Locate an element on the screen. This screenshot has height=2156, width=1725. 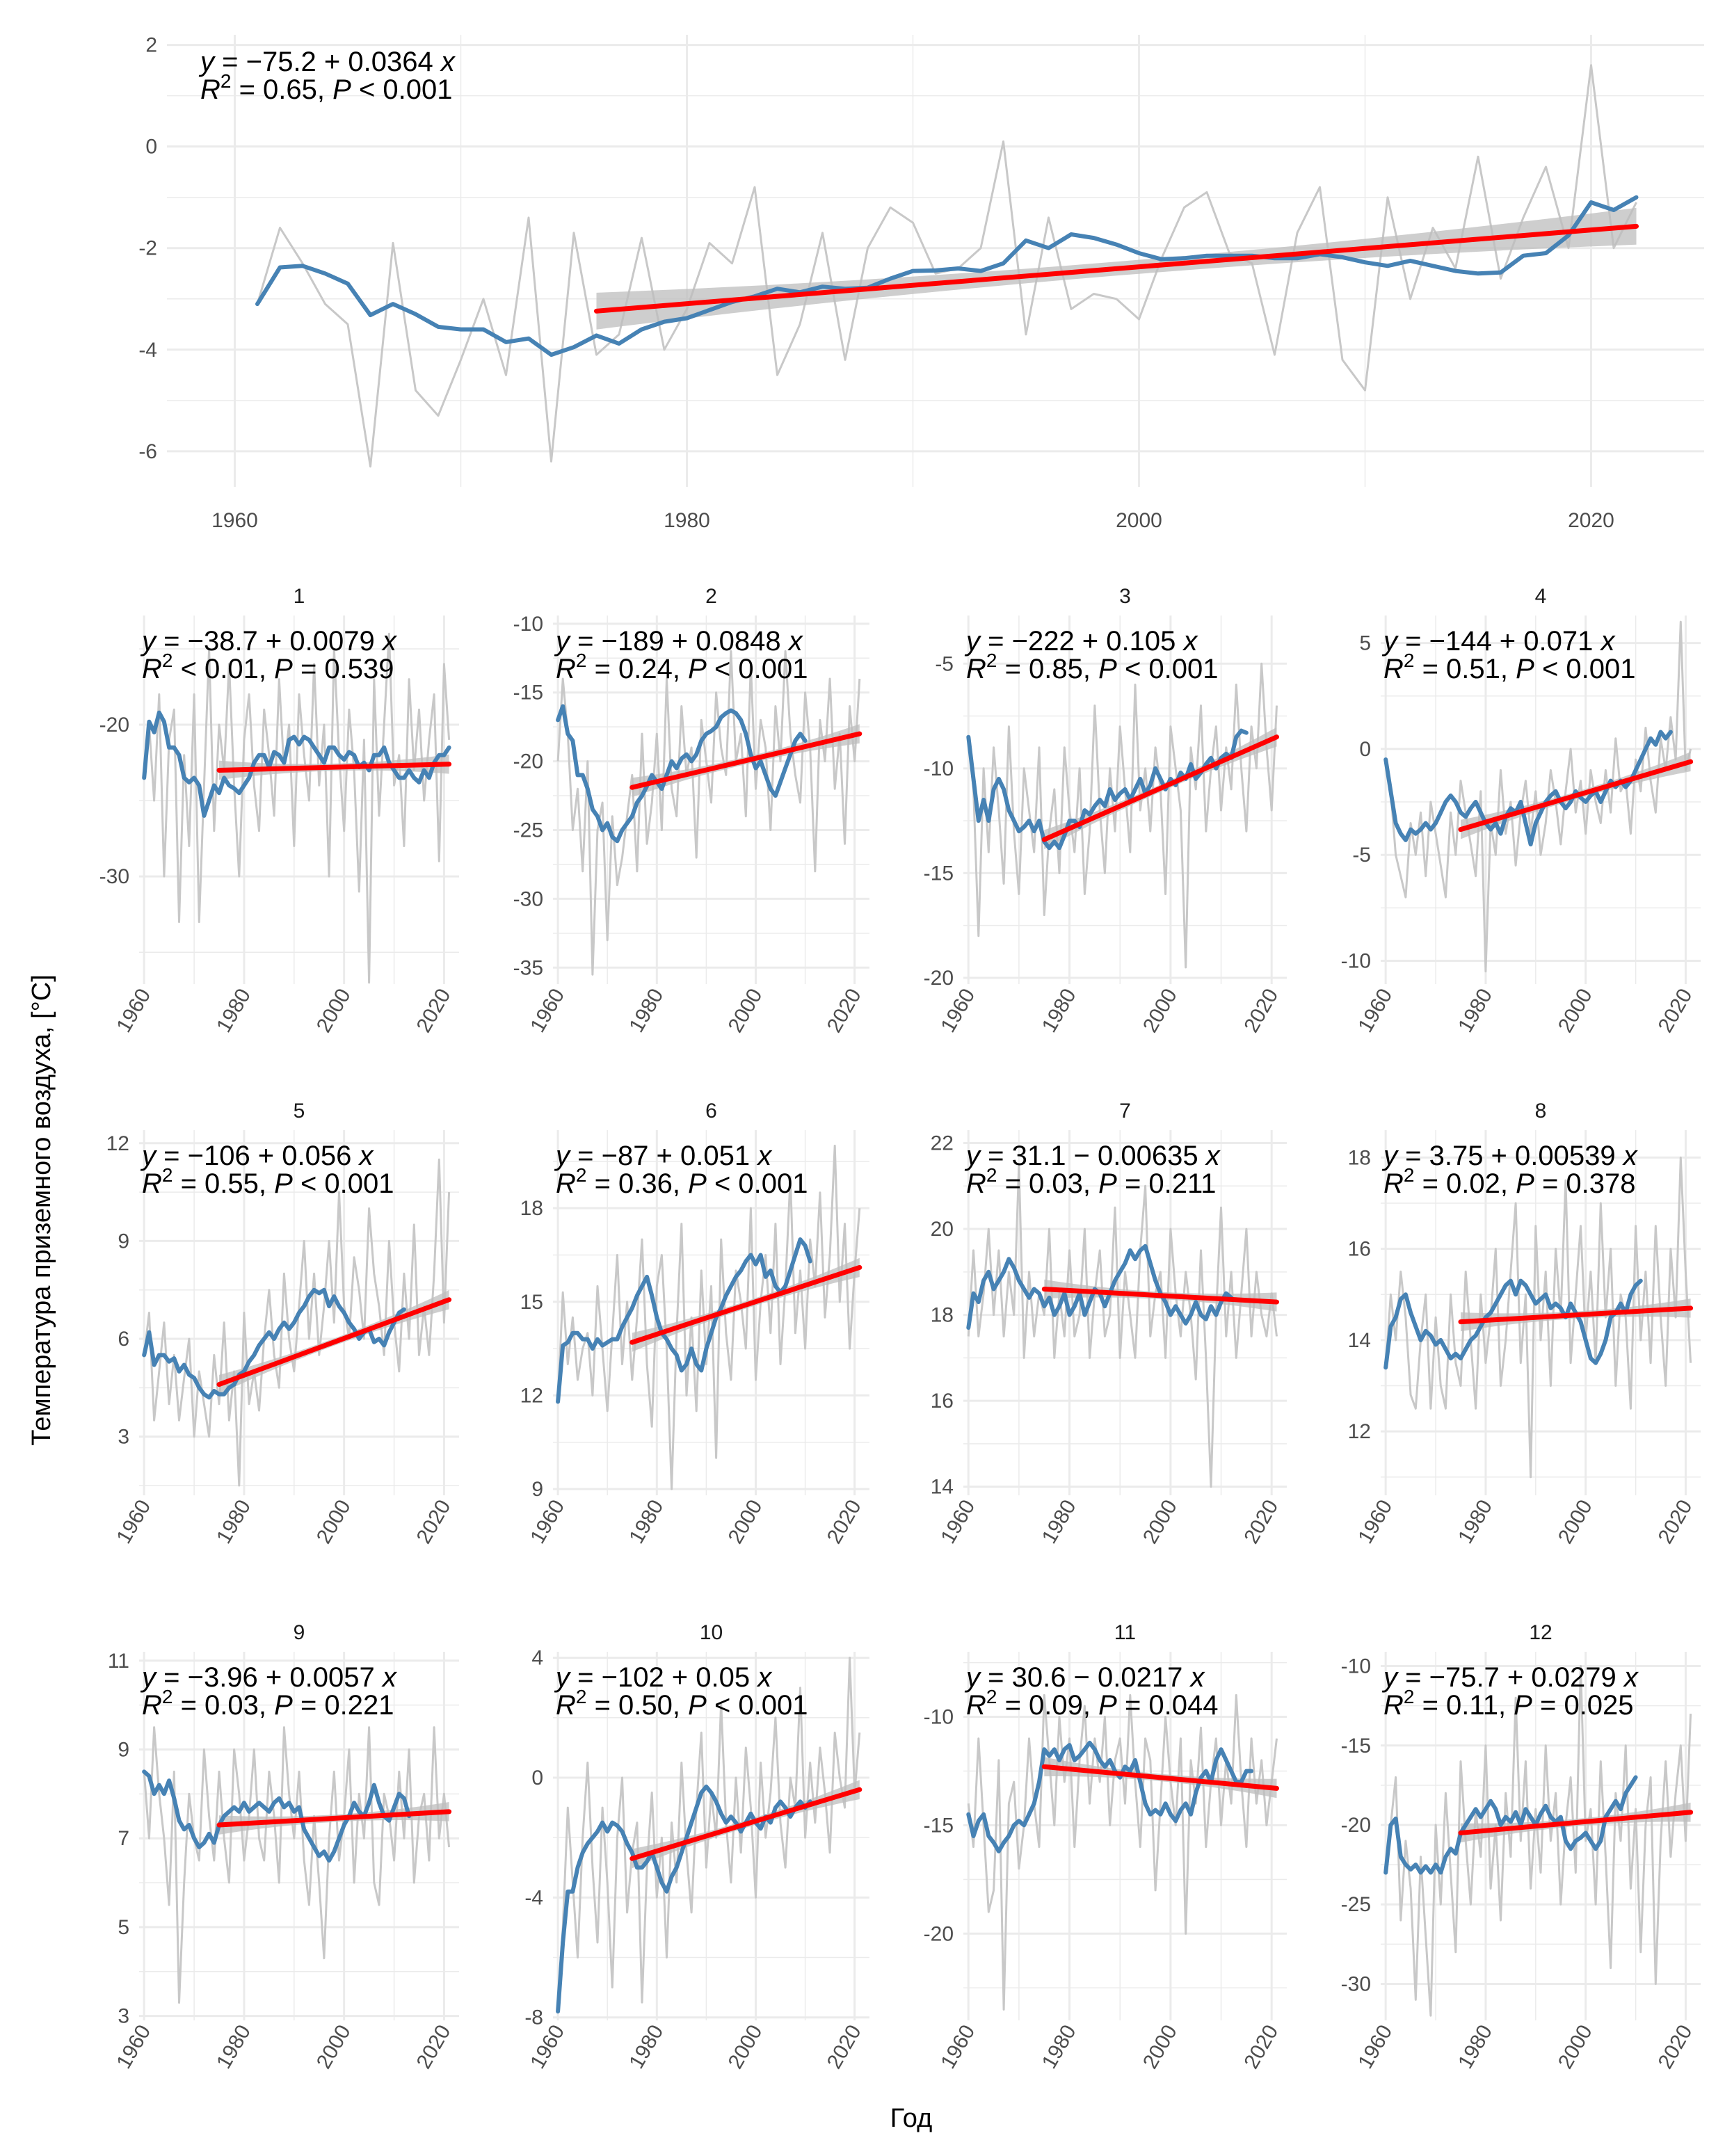
x-tick-label: 2020 is located at coordinates (1591, 520).